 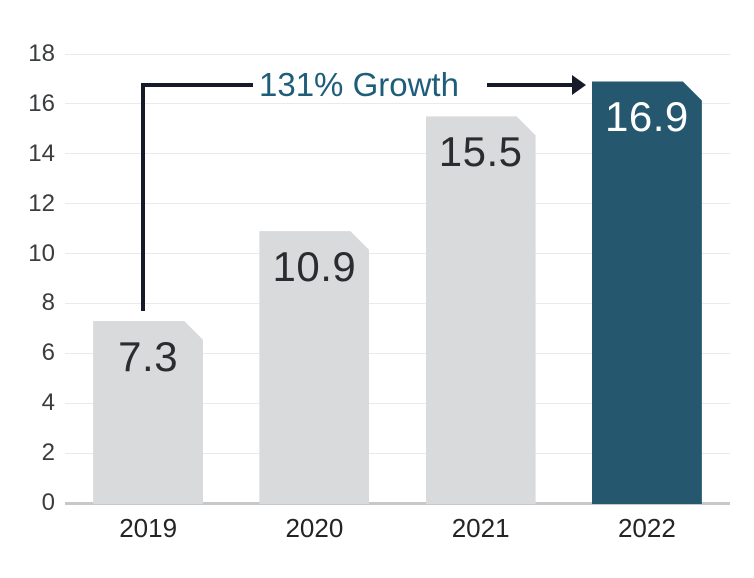 I want to click on y-tick-label-12: 12, so click(x=41, y=203).